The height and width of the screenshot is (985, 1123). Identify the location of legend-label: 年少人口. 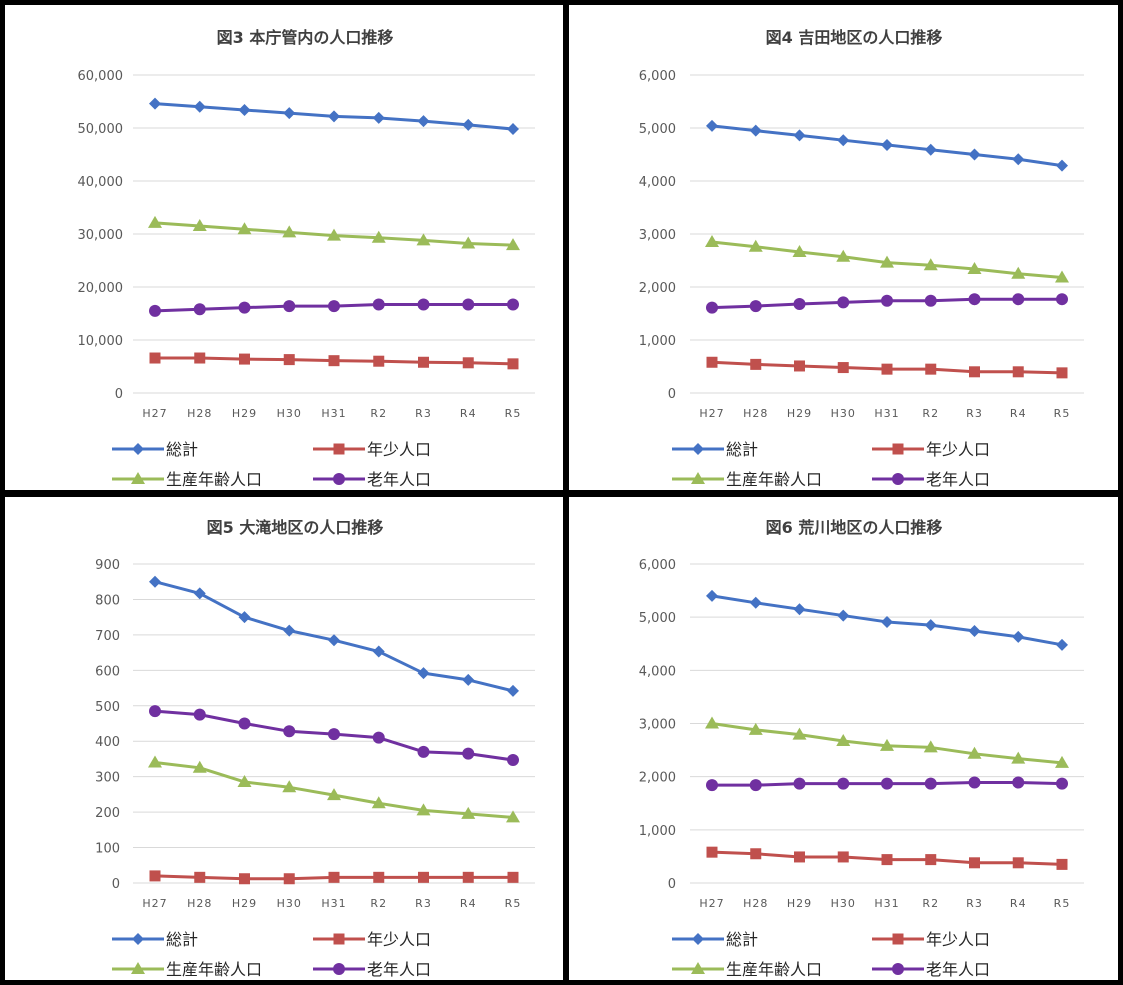
(958, 939).